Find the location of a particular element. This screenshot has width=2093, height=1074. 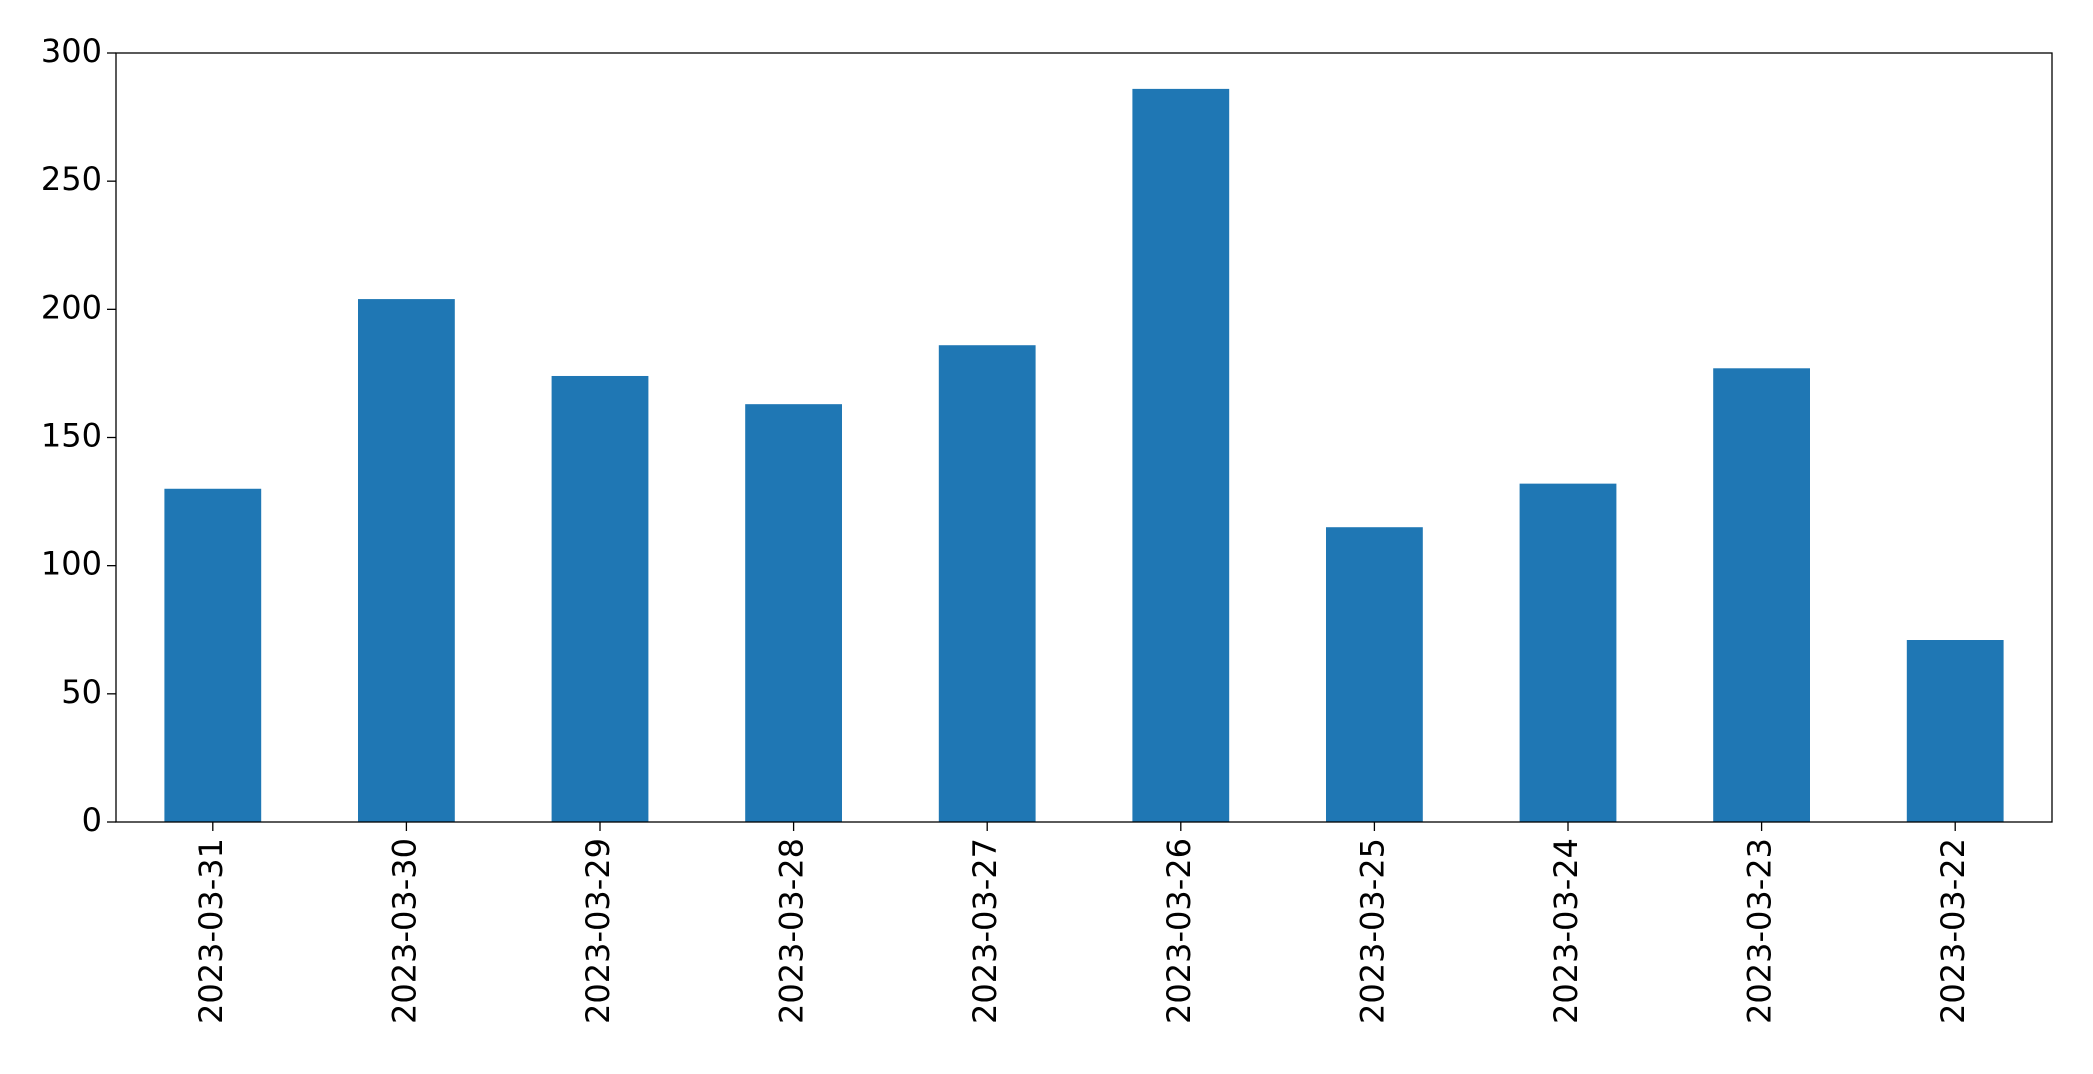

y-tick-label: 150 is located at coordinates (71, 436).